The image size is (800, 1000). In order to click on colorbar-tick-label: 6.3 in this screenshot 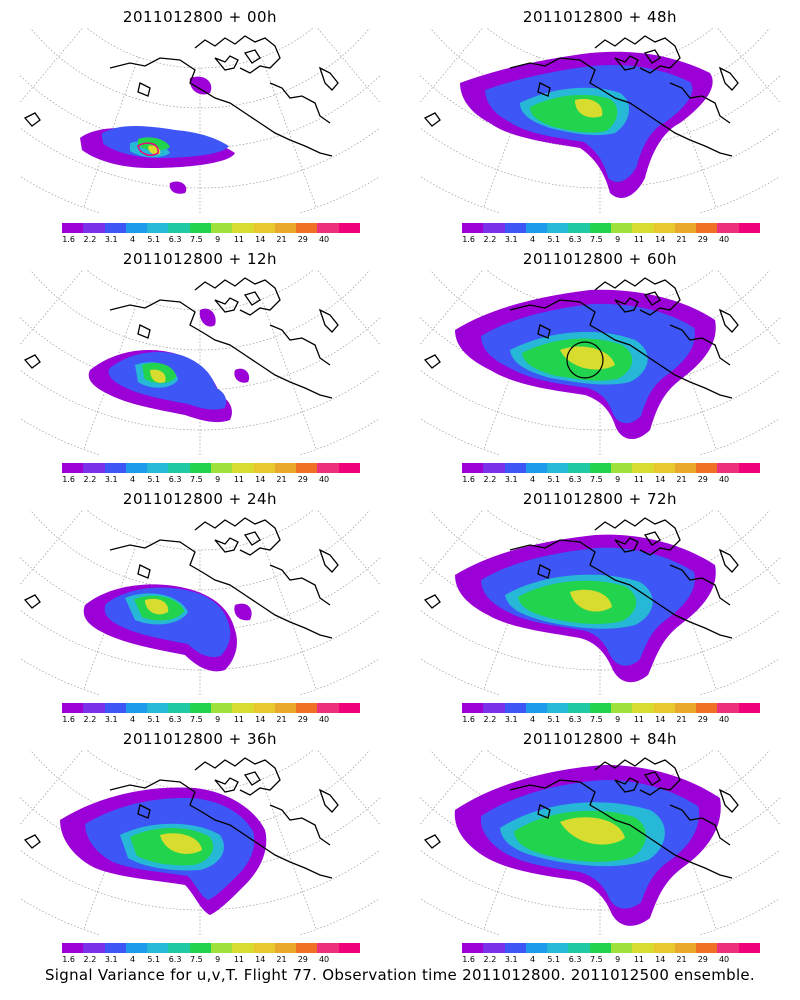, I will do `click(175, 719)`.